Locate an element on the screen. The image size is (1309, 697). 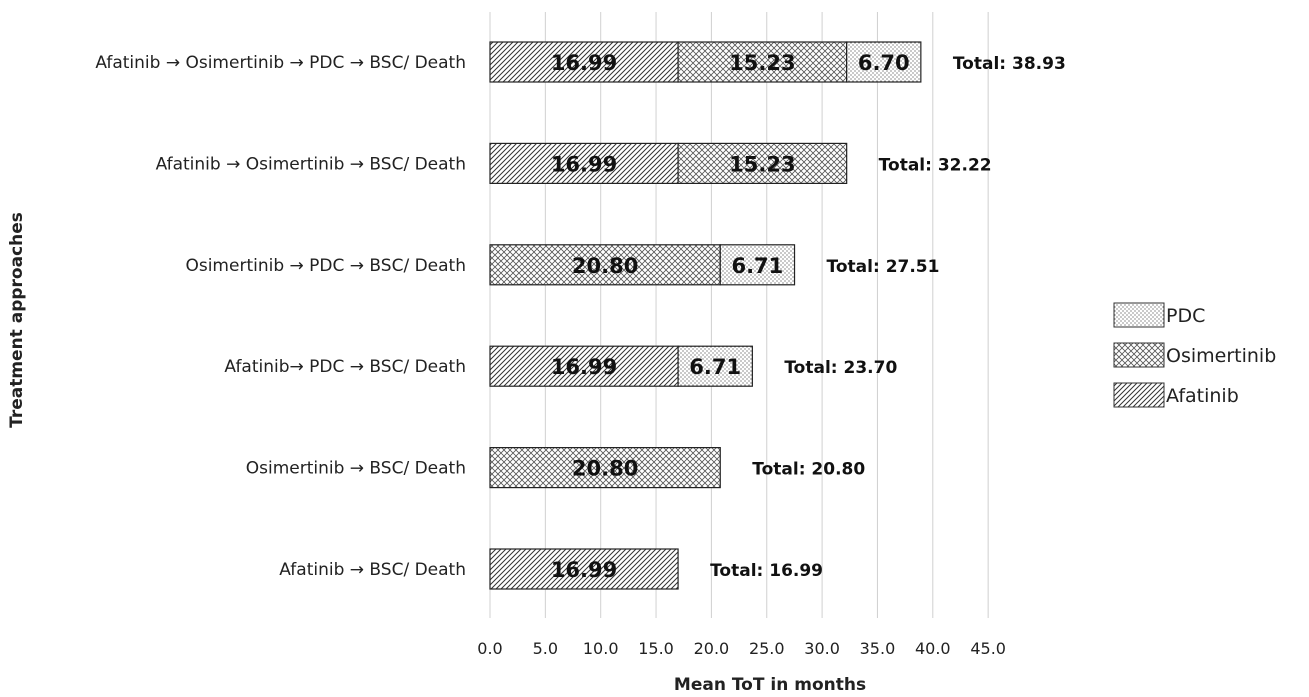
total-label: Total: 27.51 is located at coordinates (883, 267).